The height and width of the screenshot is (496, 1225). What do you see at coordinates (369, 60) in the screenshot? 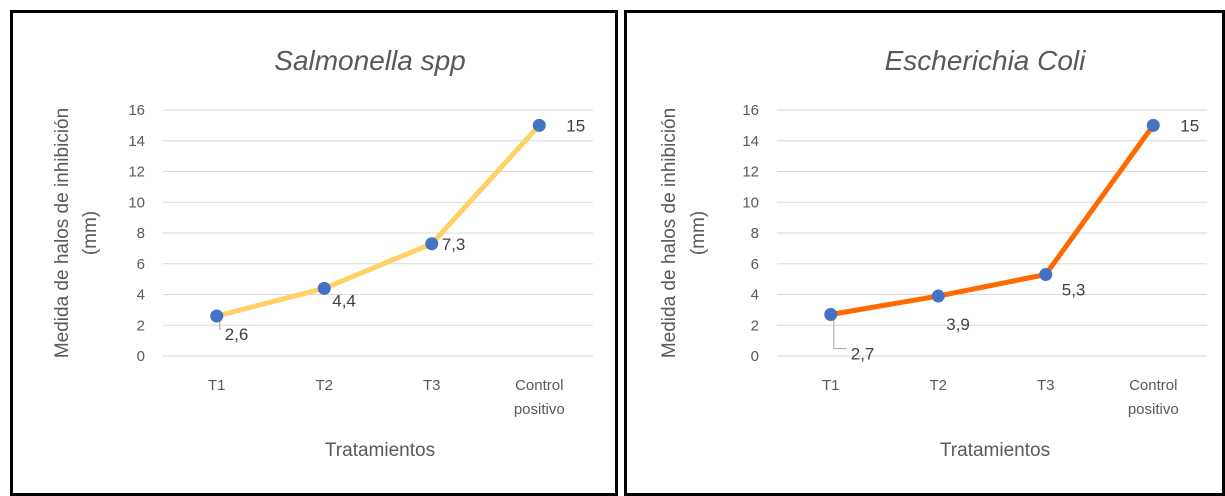
I see `chart-title: Salmonella spp` at bounding box center [369, 60].